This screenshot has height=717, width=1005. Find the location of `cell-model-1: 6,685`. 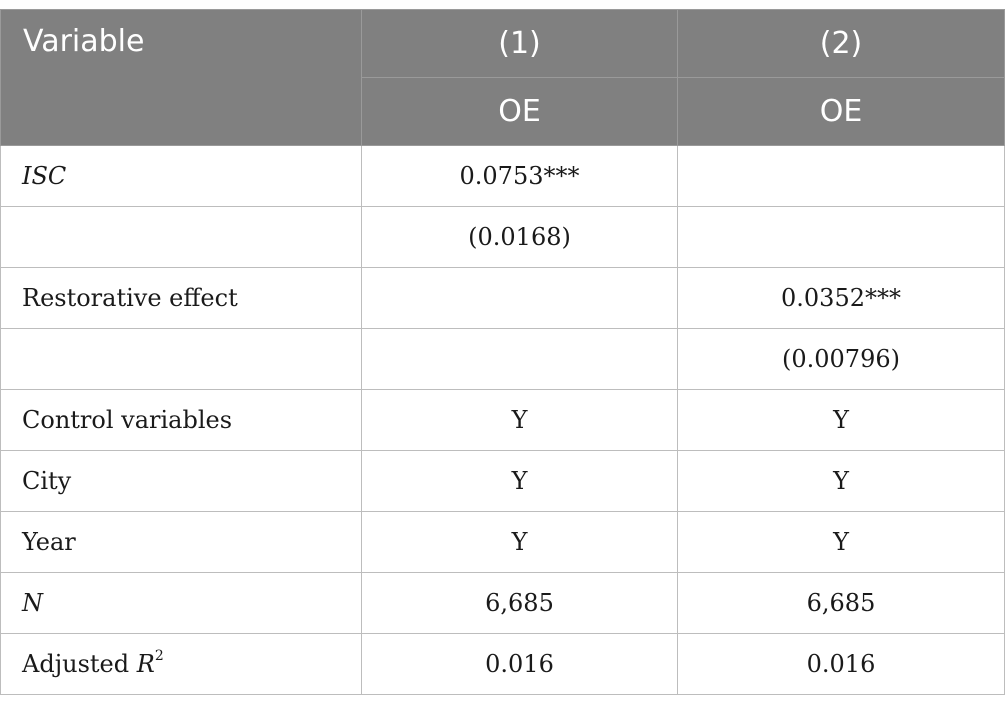

cell-model-1: 6,685 is located at coordinates (519, 603).